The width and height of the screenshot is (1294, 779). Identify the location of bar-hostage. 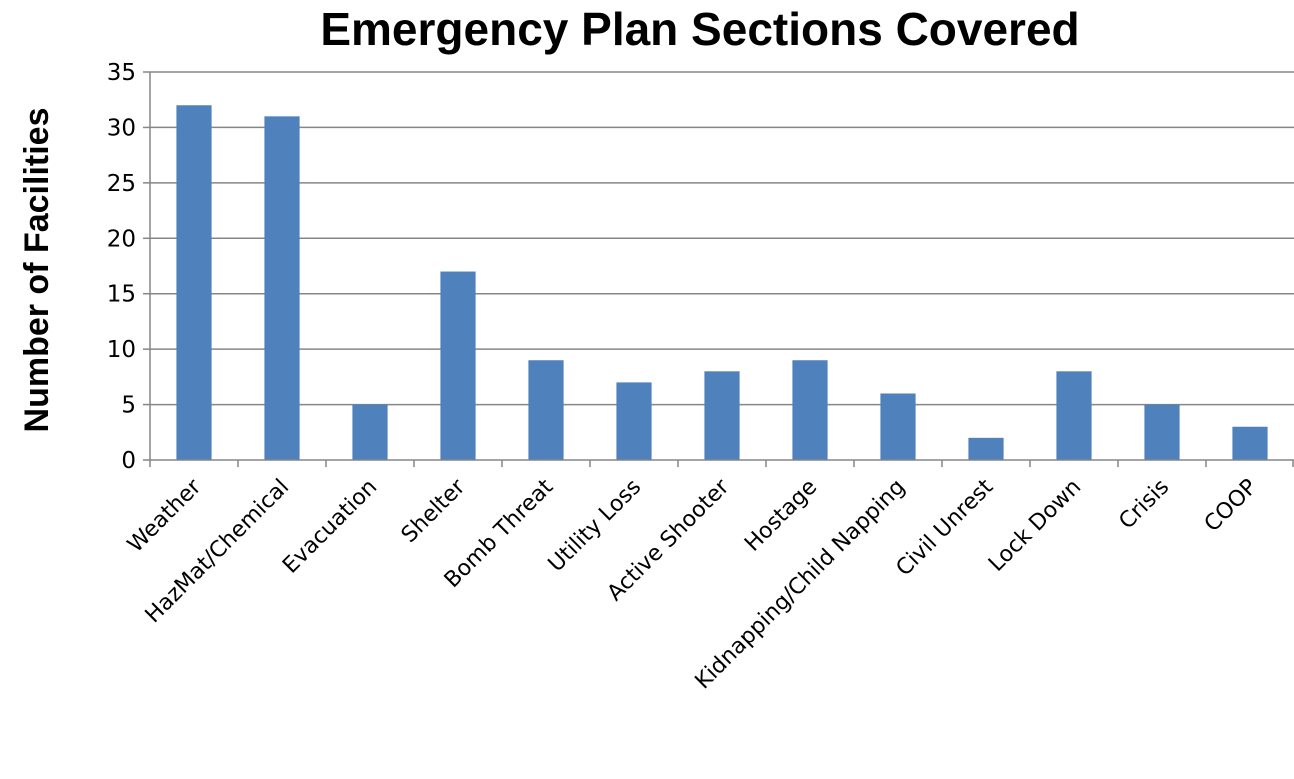
(810, 410).